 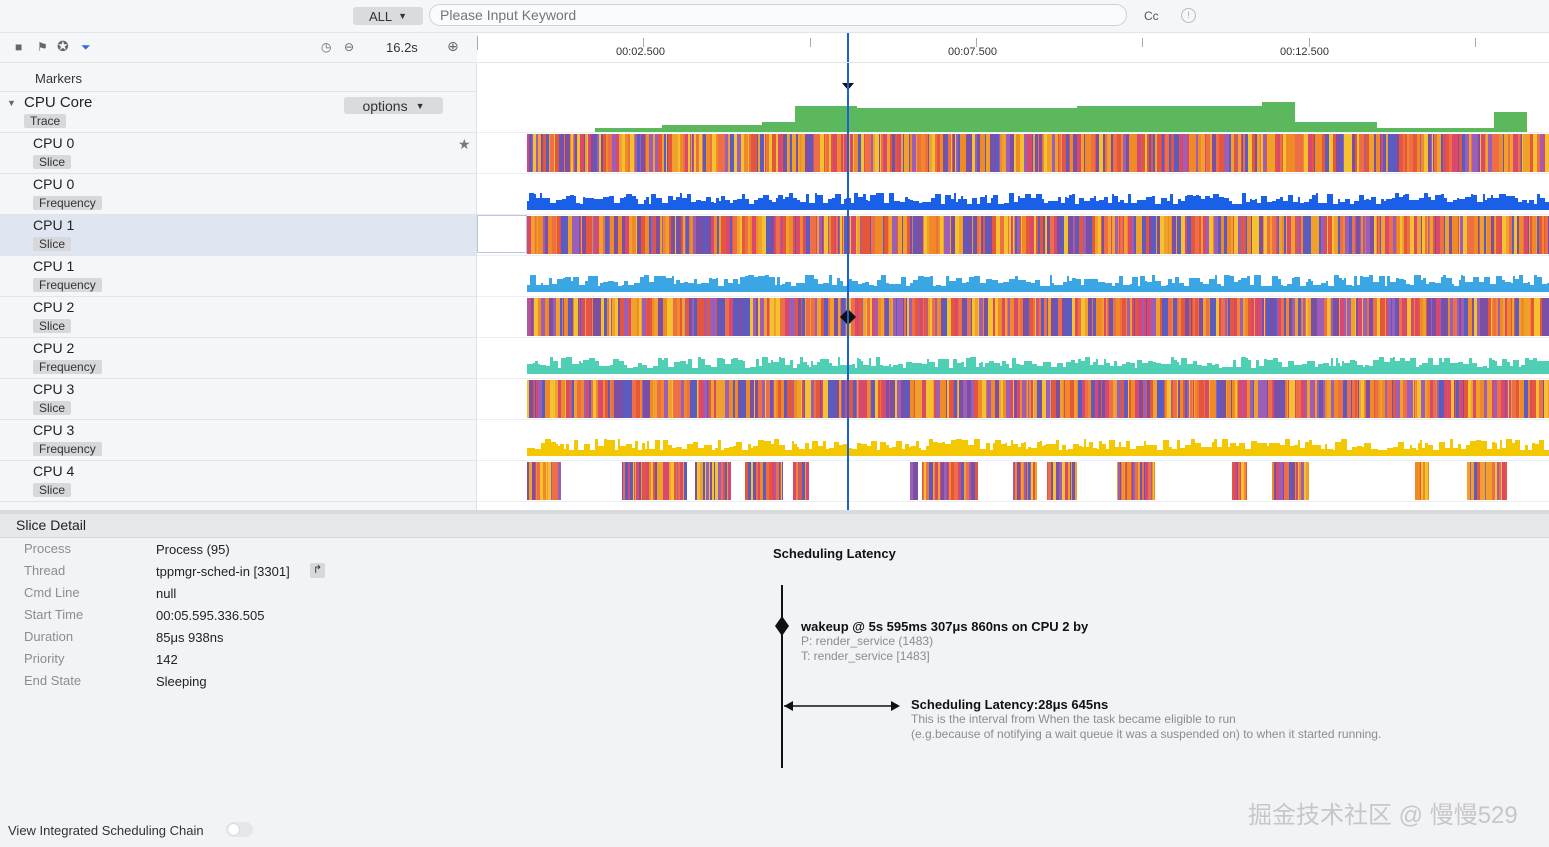 What do you see at coordinates (349, 47) in the screenshot?
I see `zoom-out-icon: ⊖` at bounding box center [349, 47].